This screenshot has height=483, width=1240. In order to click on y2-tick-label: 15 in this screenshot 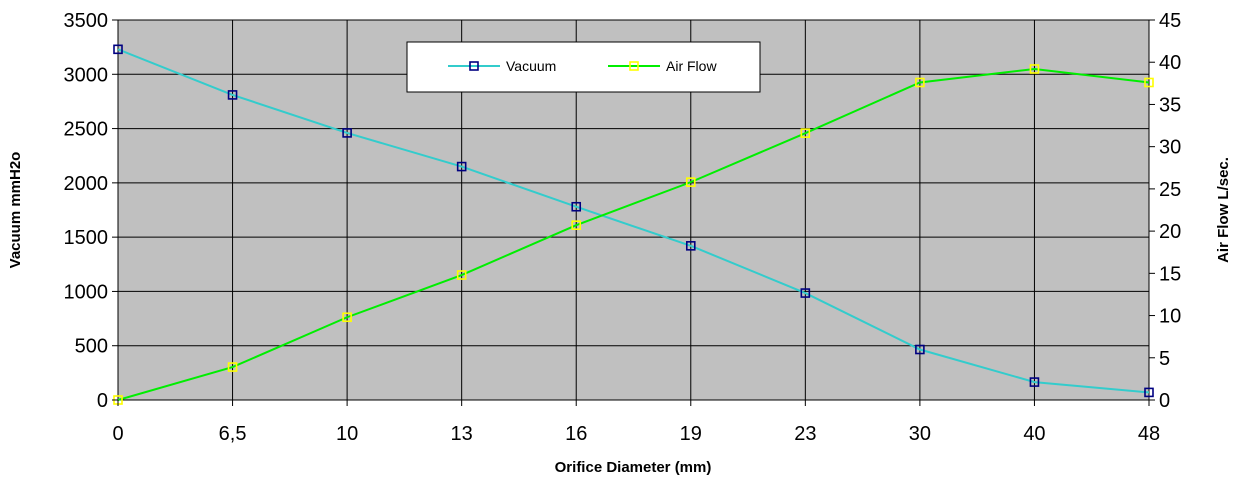, I will do `click(1170, 274)`.